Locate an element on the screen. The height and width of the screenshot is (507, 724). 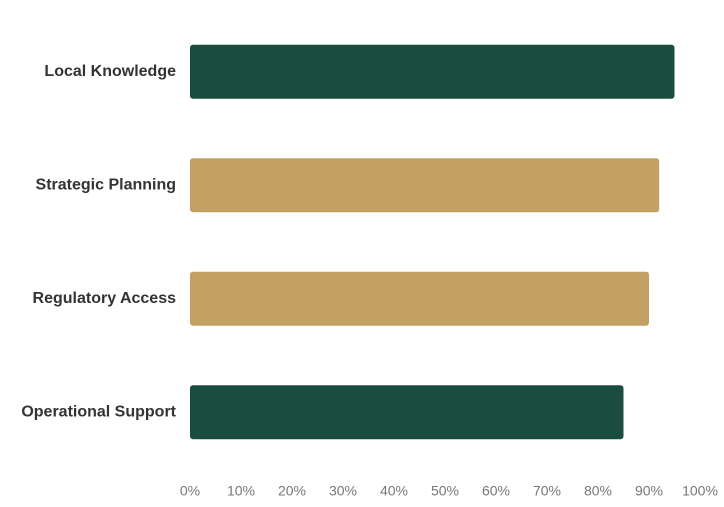
x-tick-label: 30% is located at coordinates (343, 491).